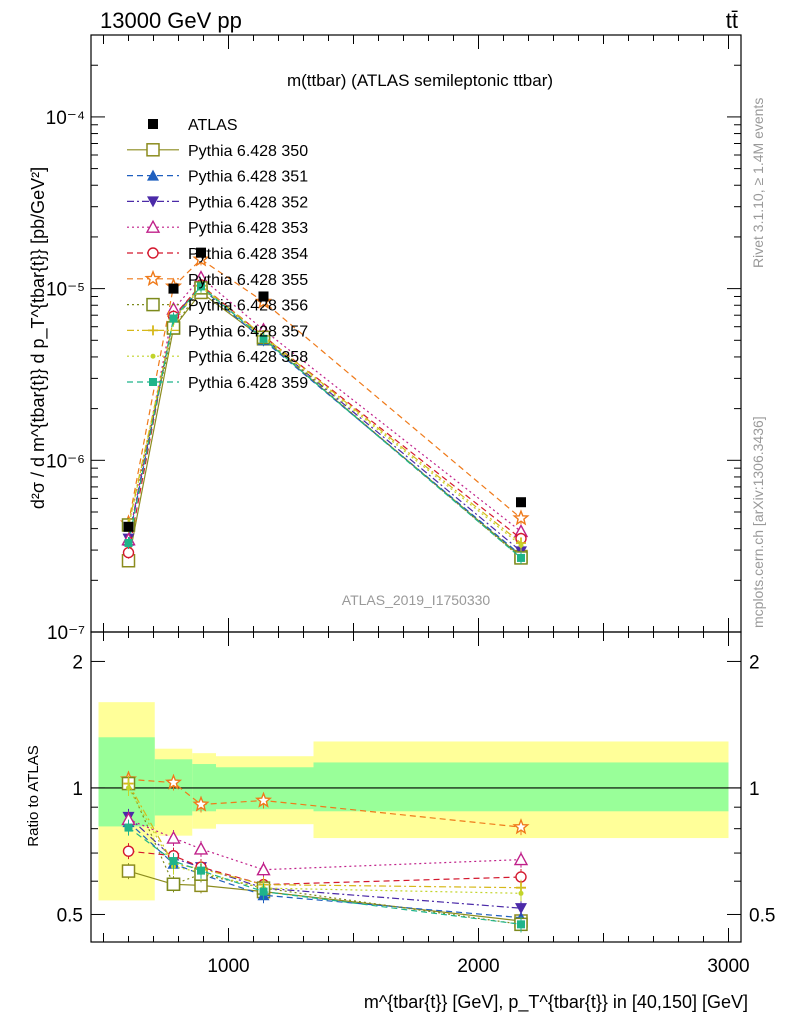 The height and width of the screenshot is (1024, 786). Describe the element at coordinates (66, 633) in the screenshot. I see `y-tick-label-main: 10⁻⁷` at that location.